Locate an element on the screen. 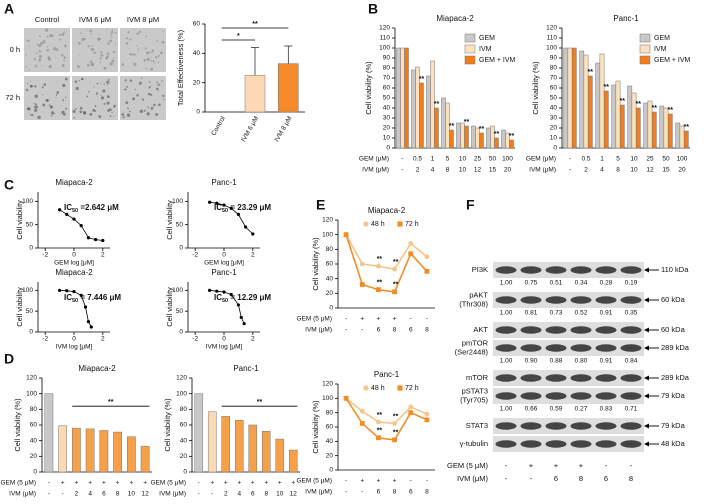 This screenshot has height=504, width=708. y-axis-label: Cell viability is located at coordinates (169, 307).